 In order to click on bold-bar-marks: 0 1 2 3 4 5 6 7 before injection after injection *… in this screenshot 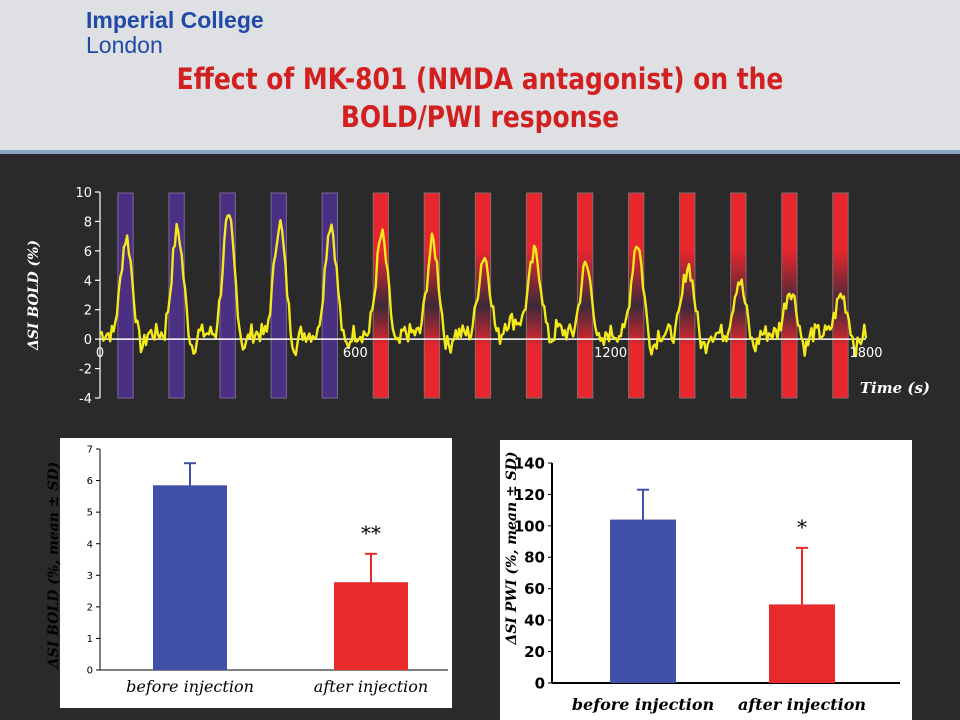, I will do `click(267, 570)`.